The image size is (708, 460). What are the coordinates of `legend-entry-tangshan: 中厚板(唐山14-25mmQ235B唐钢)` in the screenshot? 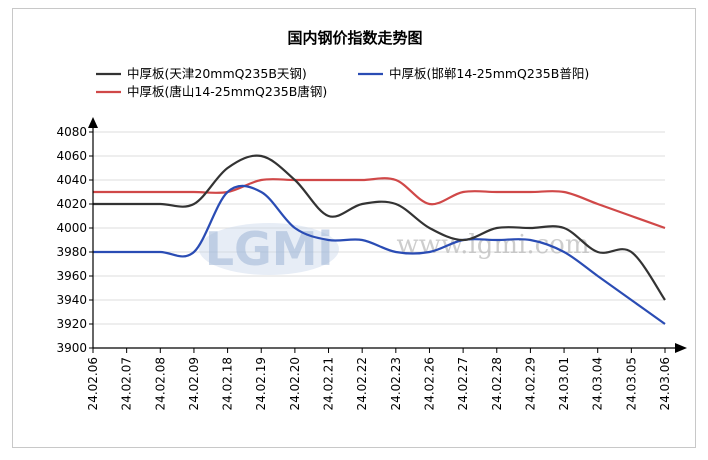 It's located at (211, 91).